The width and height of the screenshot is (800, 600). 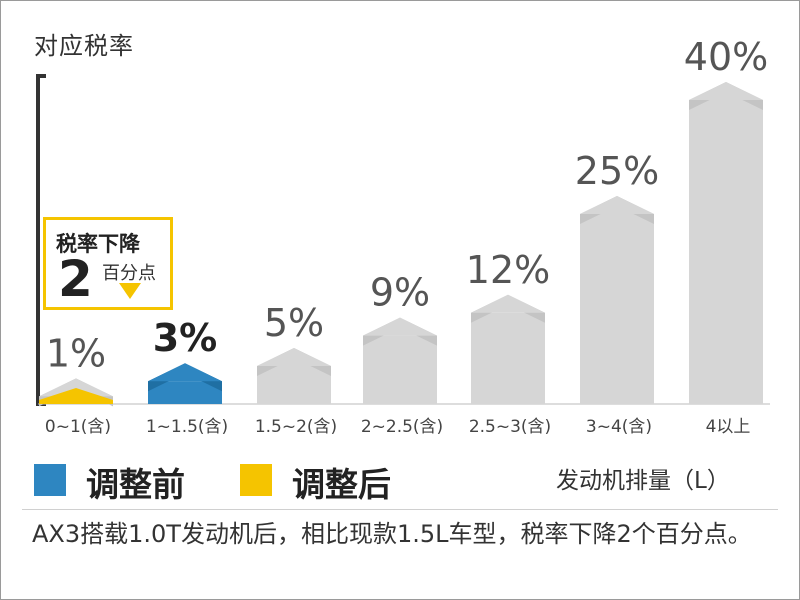 I want to click on tick-label-4: 2.5~3(含), so click(x=510, y=427).